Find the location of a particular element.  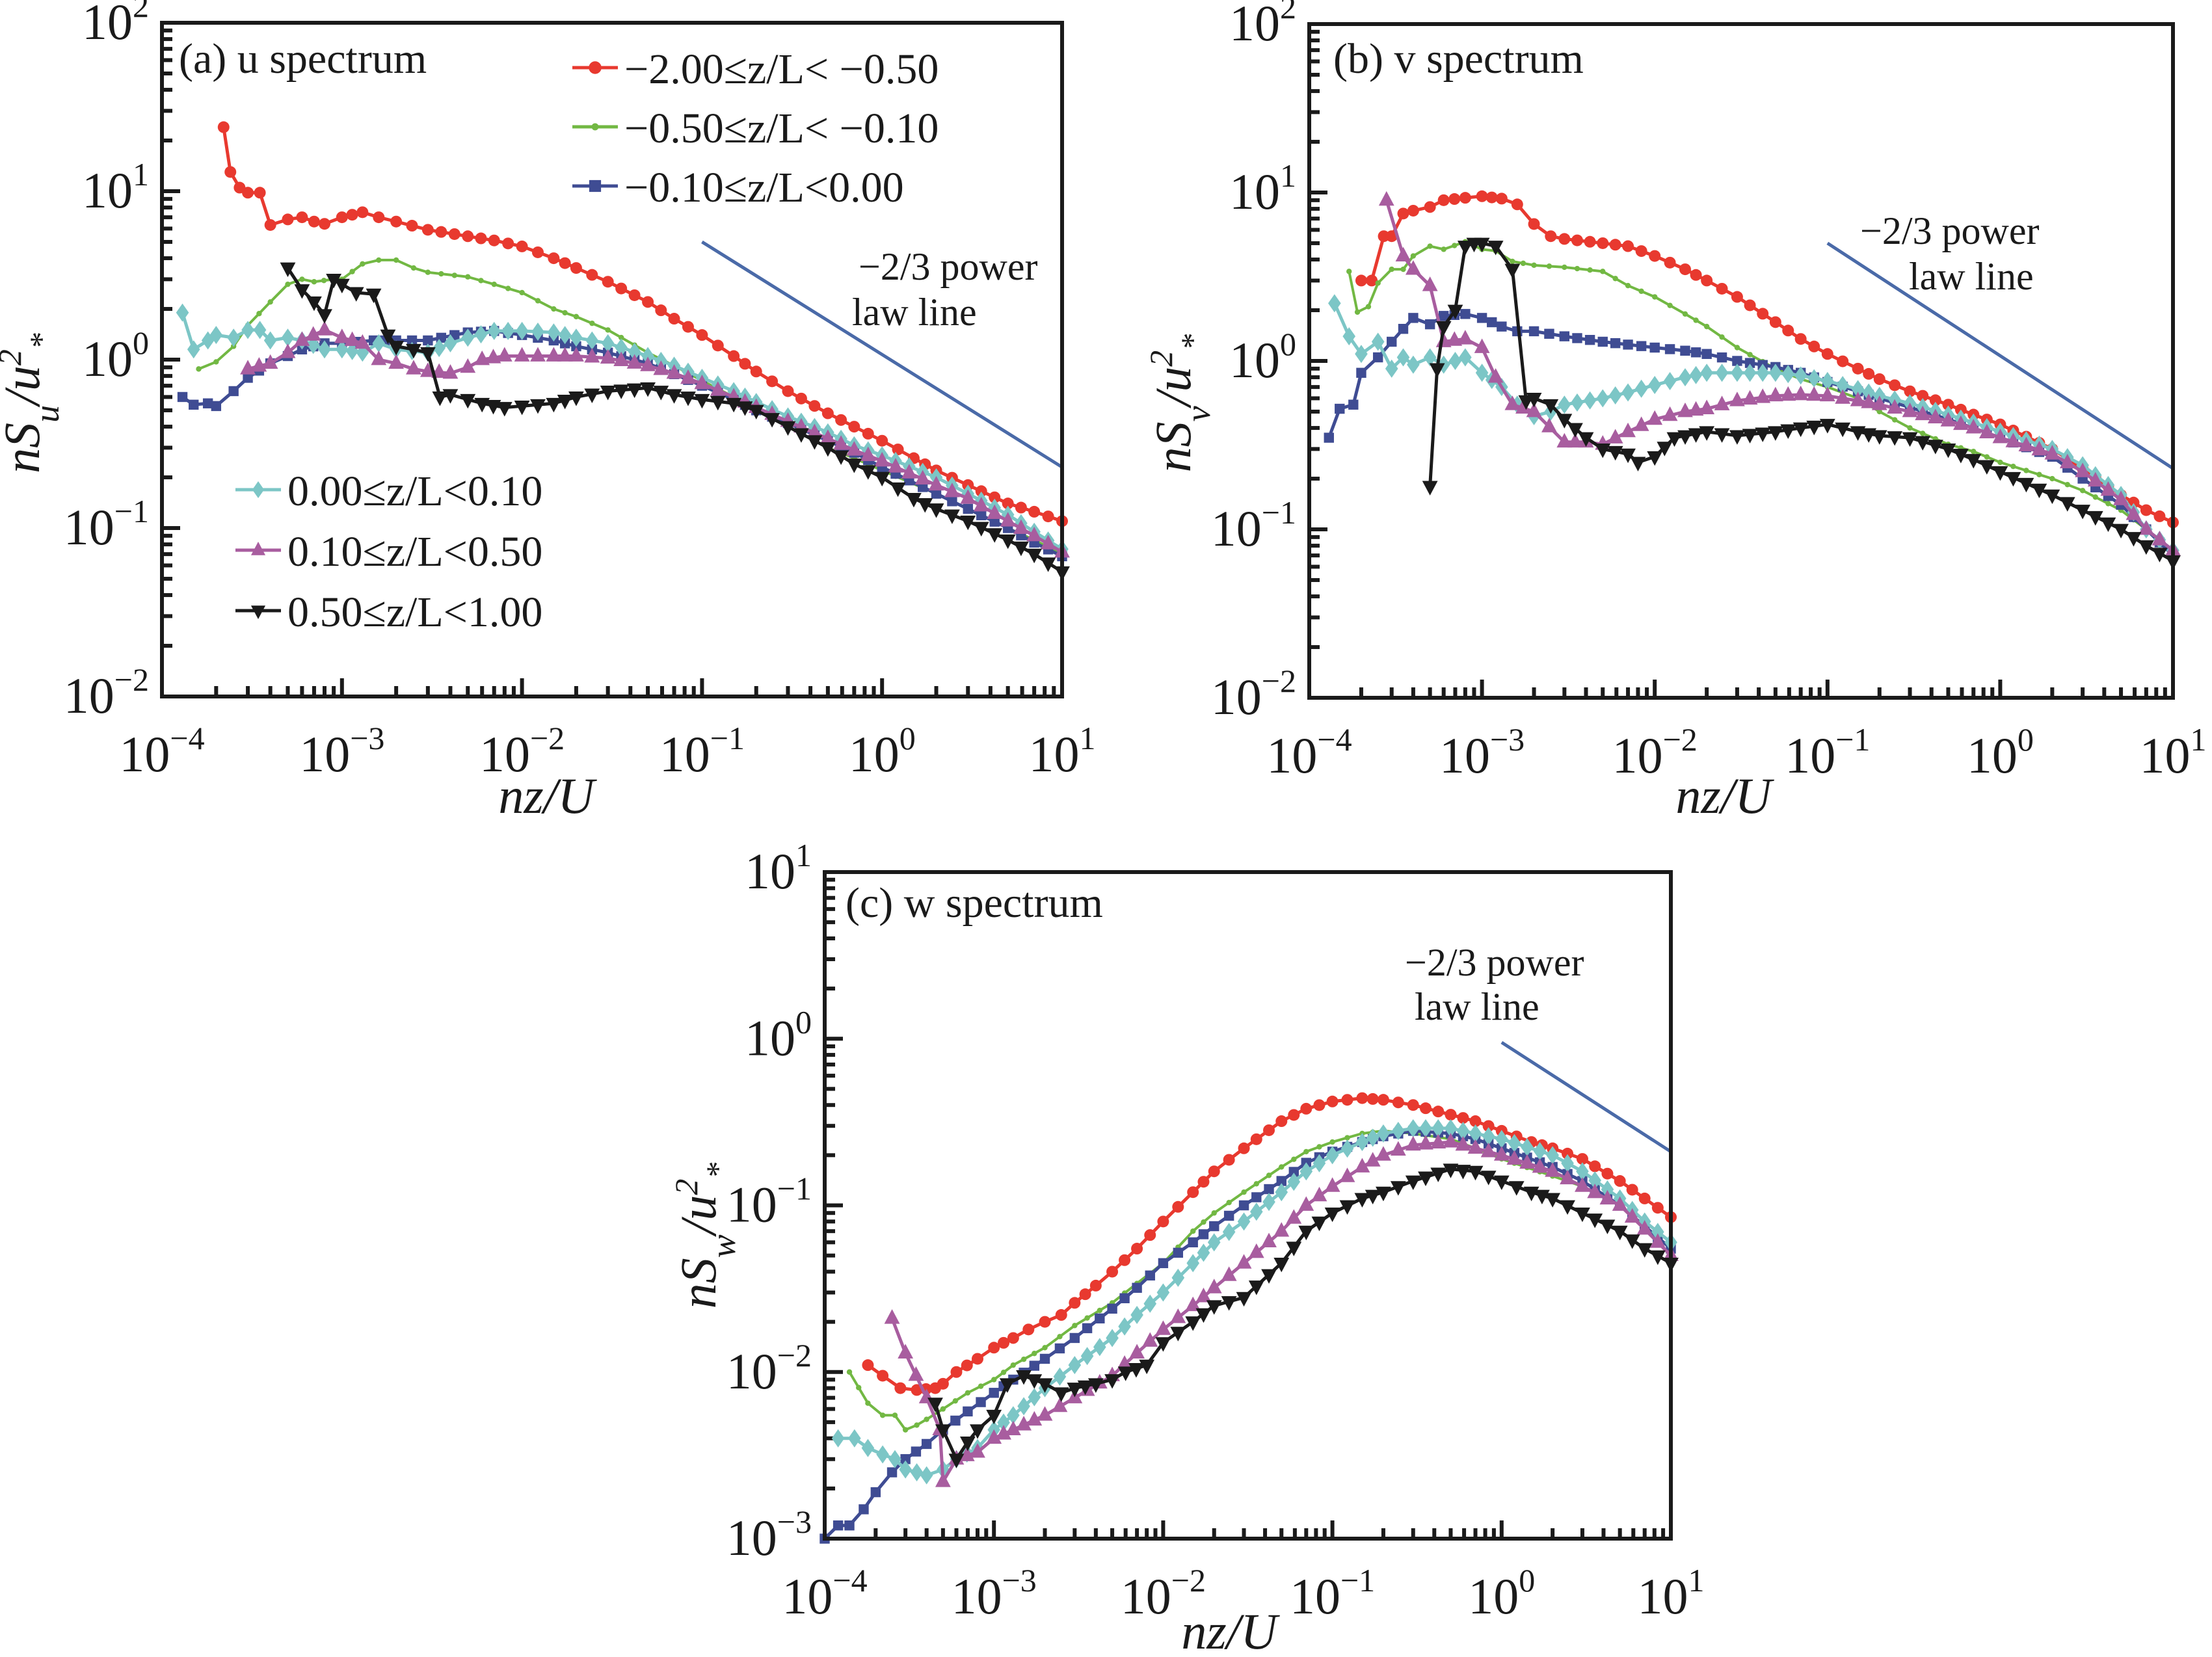

x-tick-label: 10⁰ is located at coordinates (2000, 752).